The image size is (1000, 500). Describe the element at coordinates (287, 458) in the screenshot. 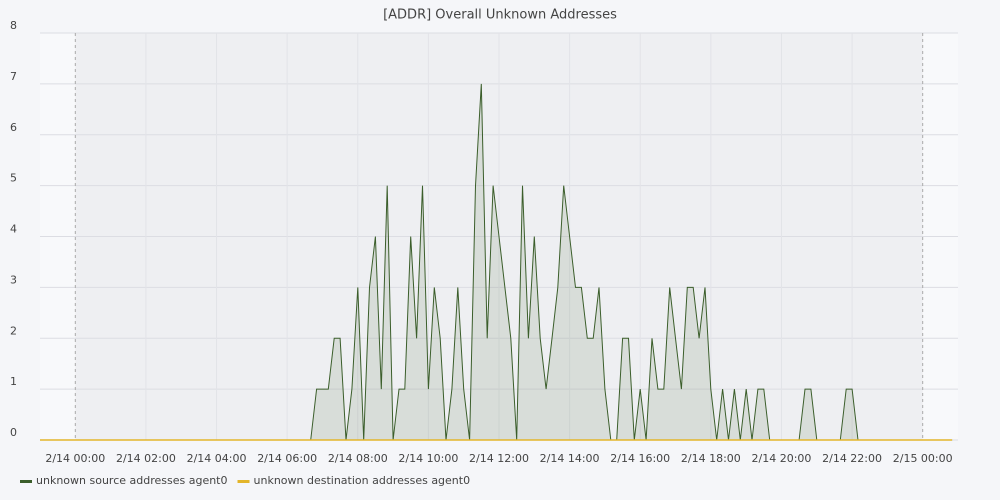

I see `x-tick-label: 2/14 06:00` at that location.